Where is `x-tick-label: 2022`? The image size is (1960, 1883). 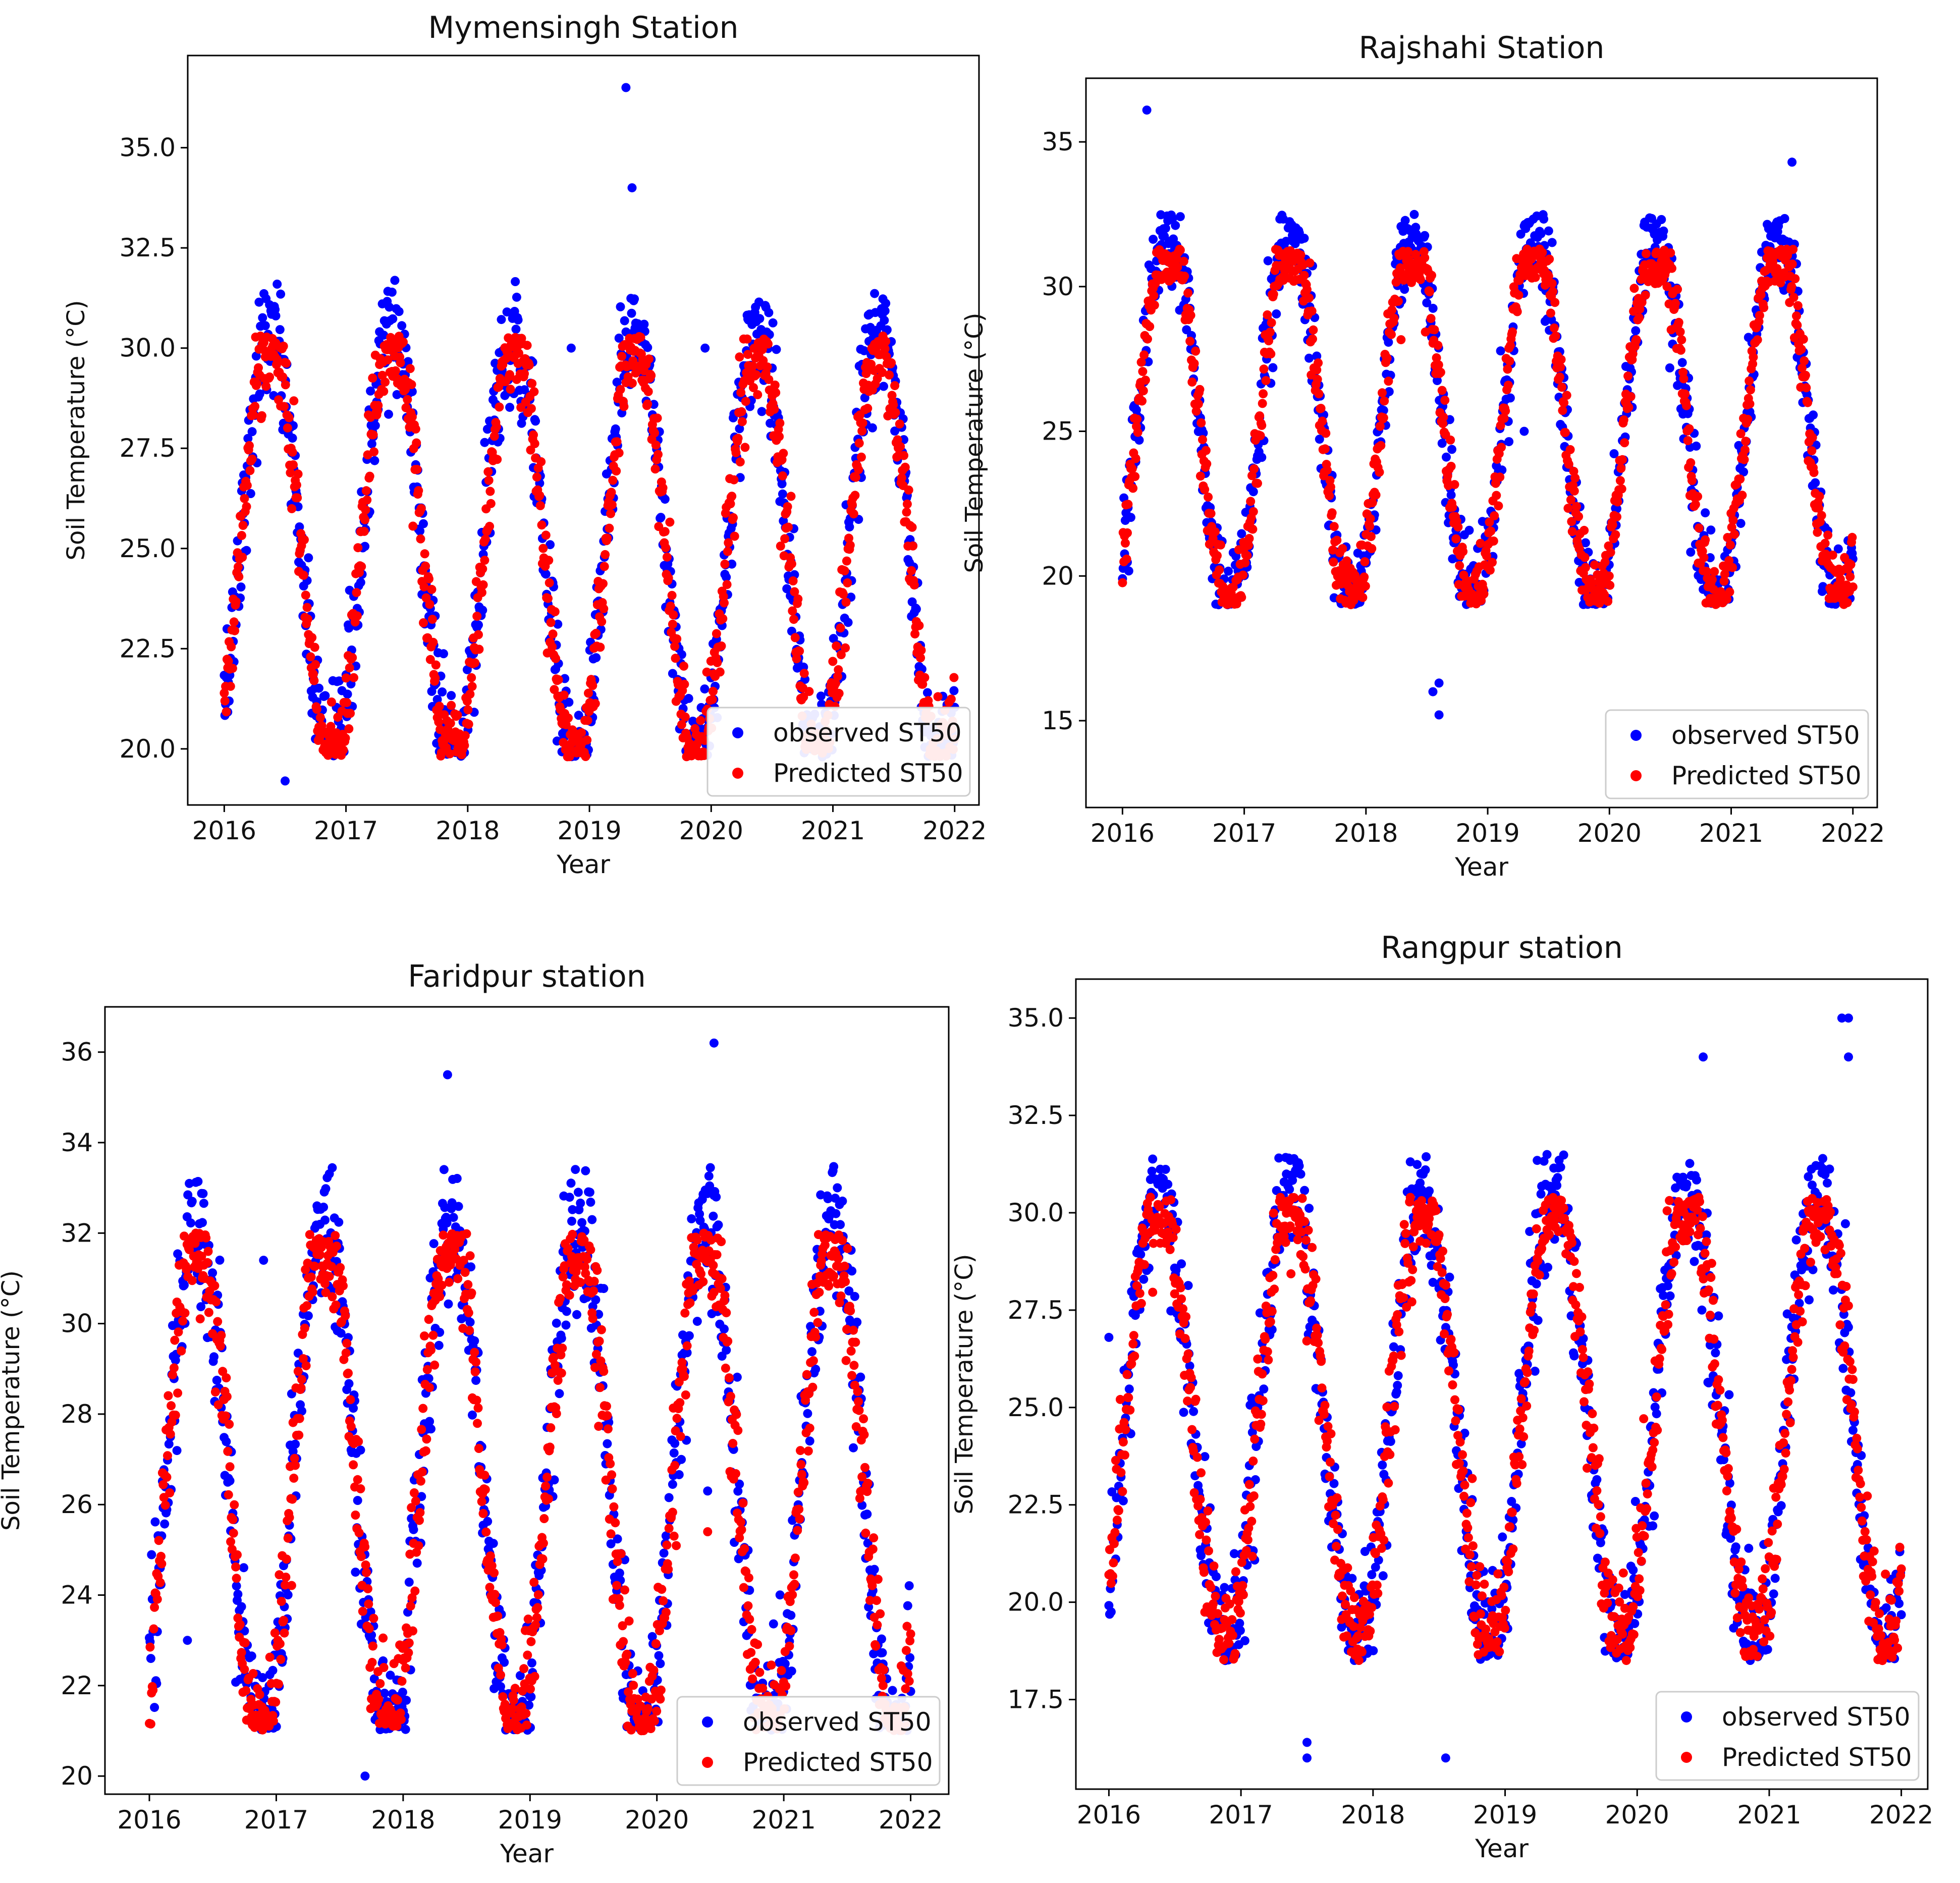 x-tick-label: 2022 is located at coordinates (954, 831).